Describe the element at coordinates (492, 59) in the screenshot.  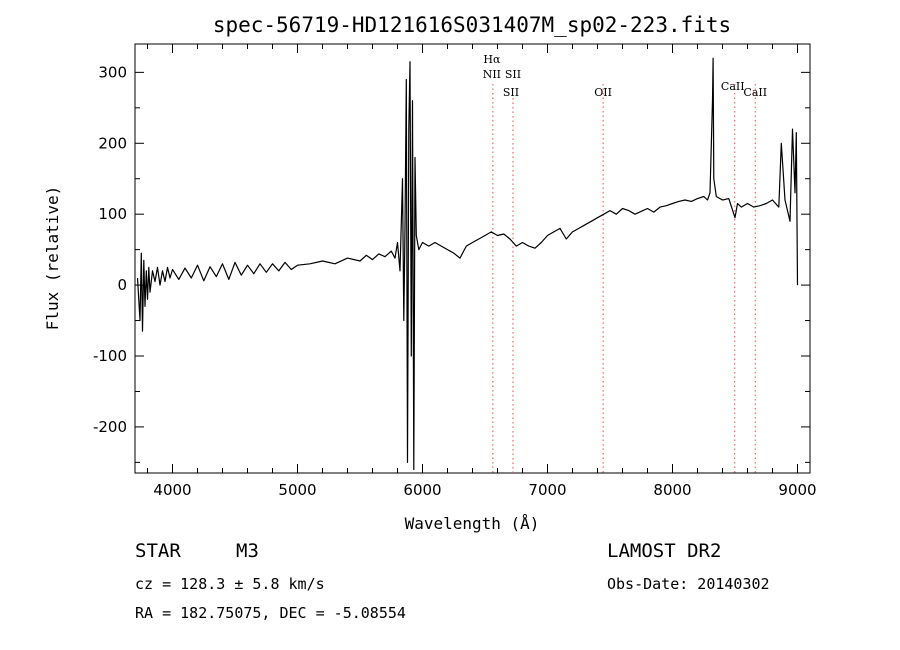
I see `line-marker-label: Hα` at that location.